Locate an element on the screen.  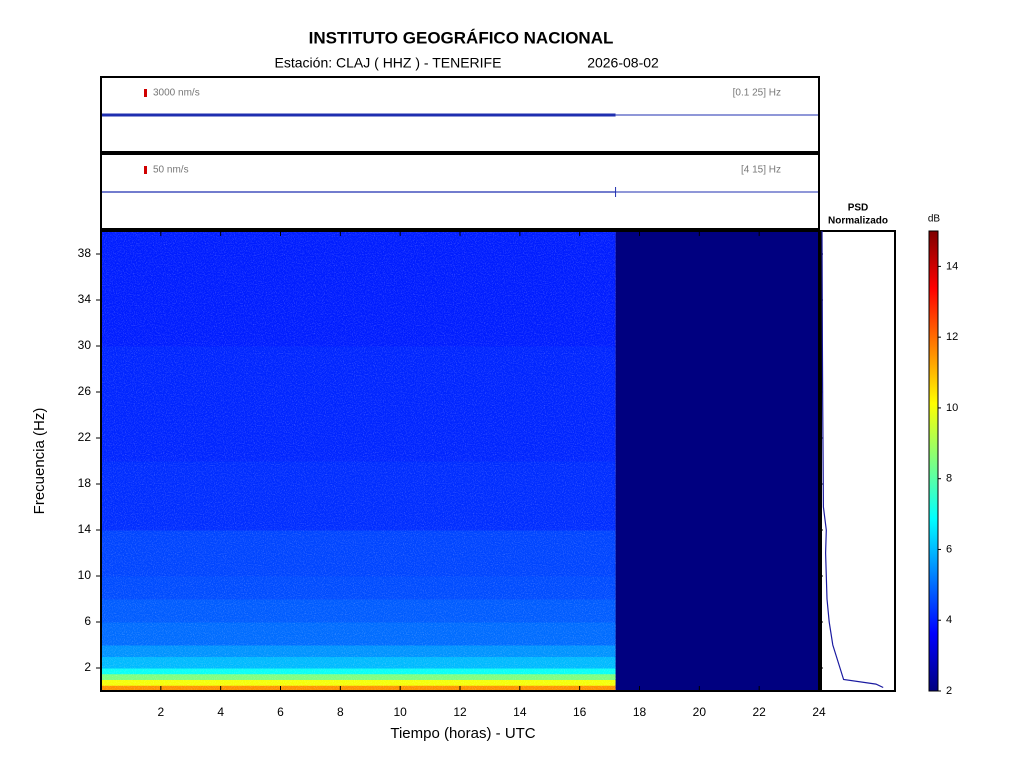
y-tick-label: 2 is located at coordinates (87, 667).